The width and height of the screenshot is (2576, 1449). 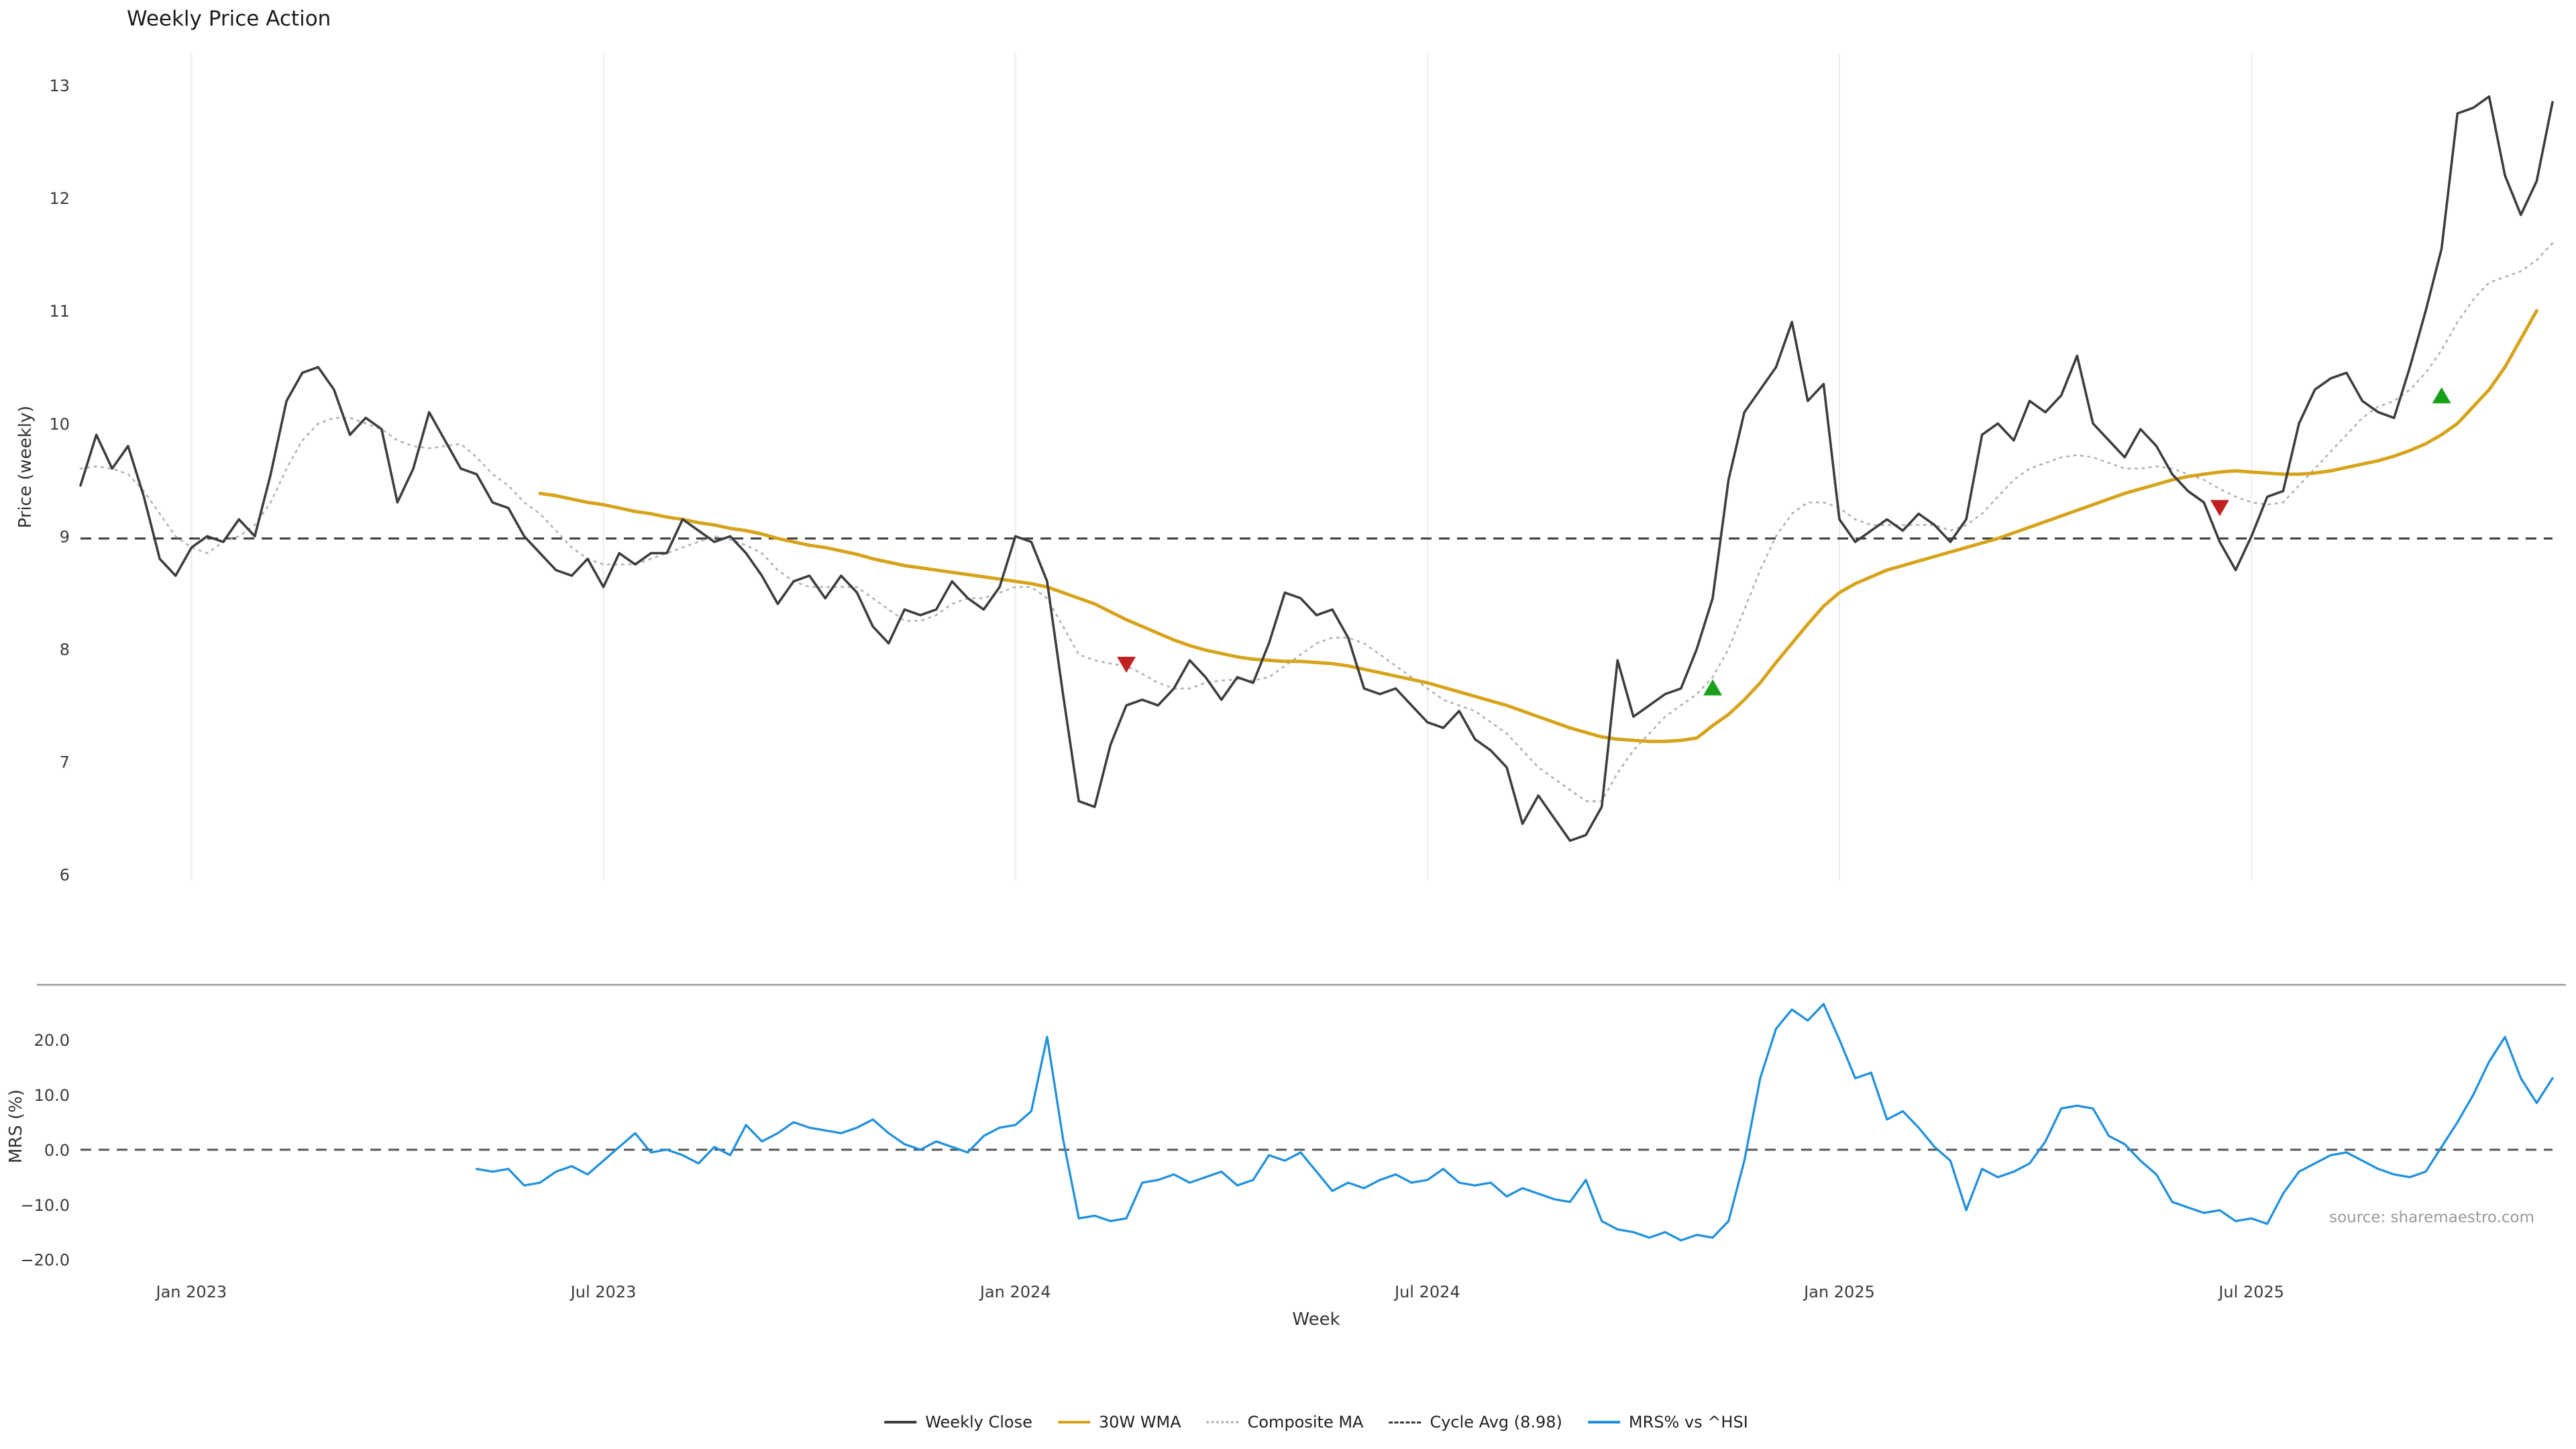 What do you see at coordinates (52, 1095) in the screenshot?
I see `mrs-tick-label: 10.0` at bounding box center [52, 1095].